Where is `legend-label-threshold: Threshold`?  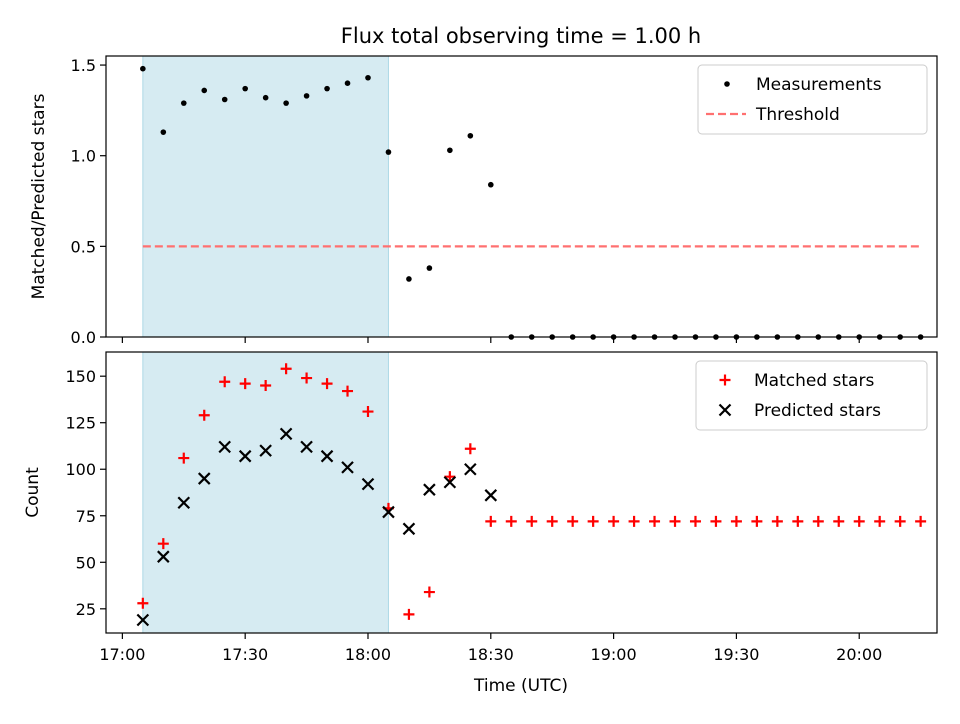 legend-label-threshold: Threshold is located at coordinates (797, 115).